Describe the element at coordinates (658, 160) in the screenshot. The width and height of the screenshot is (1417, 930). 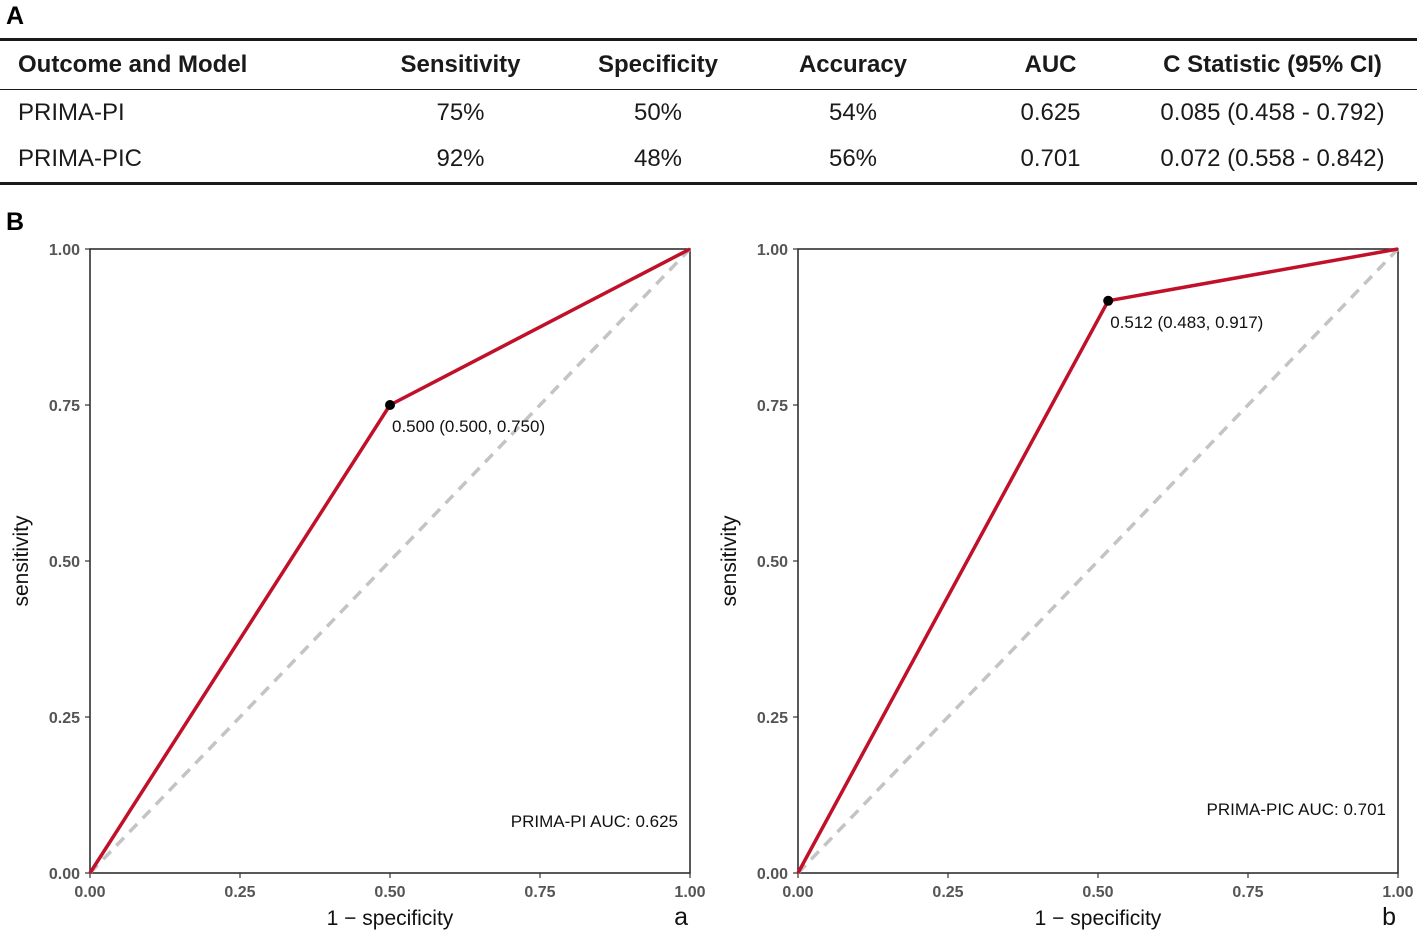
I see `cell-specificity: 48%` at that location.